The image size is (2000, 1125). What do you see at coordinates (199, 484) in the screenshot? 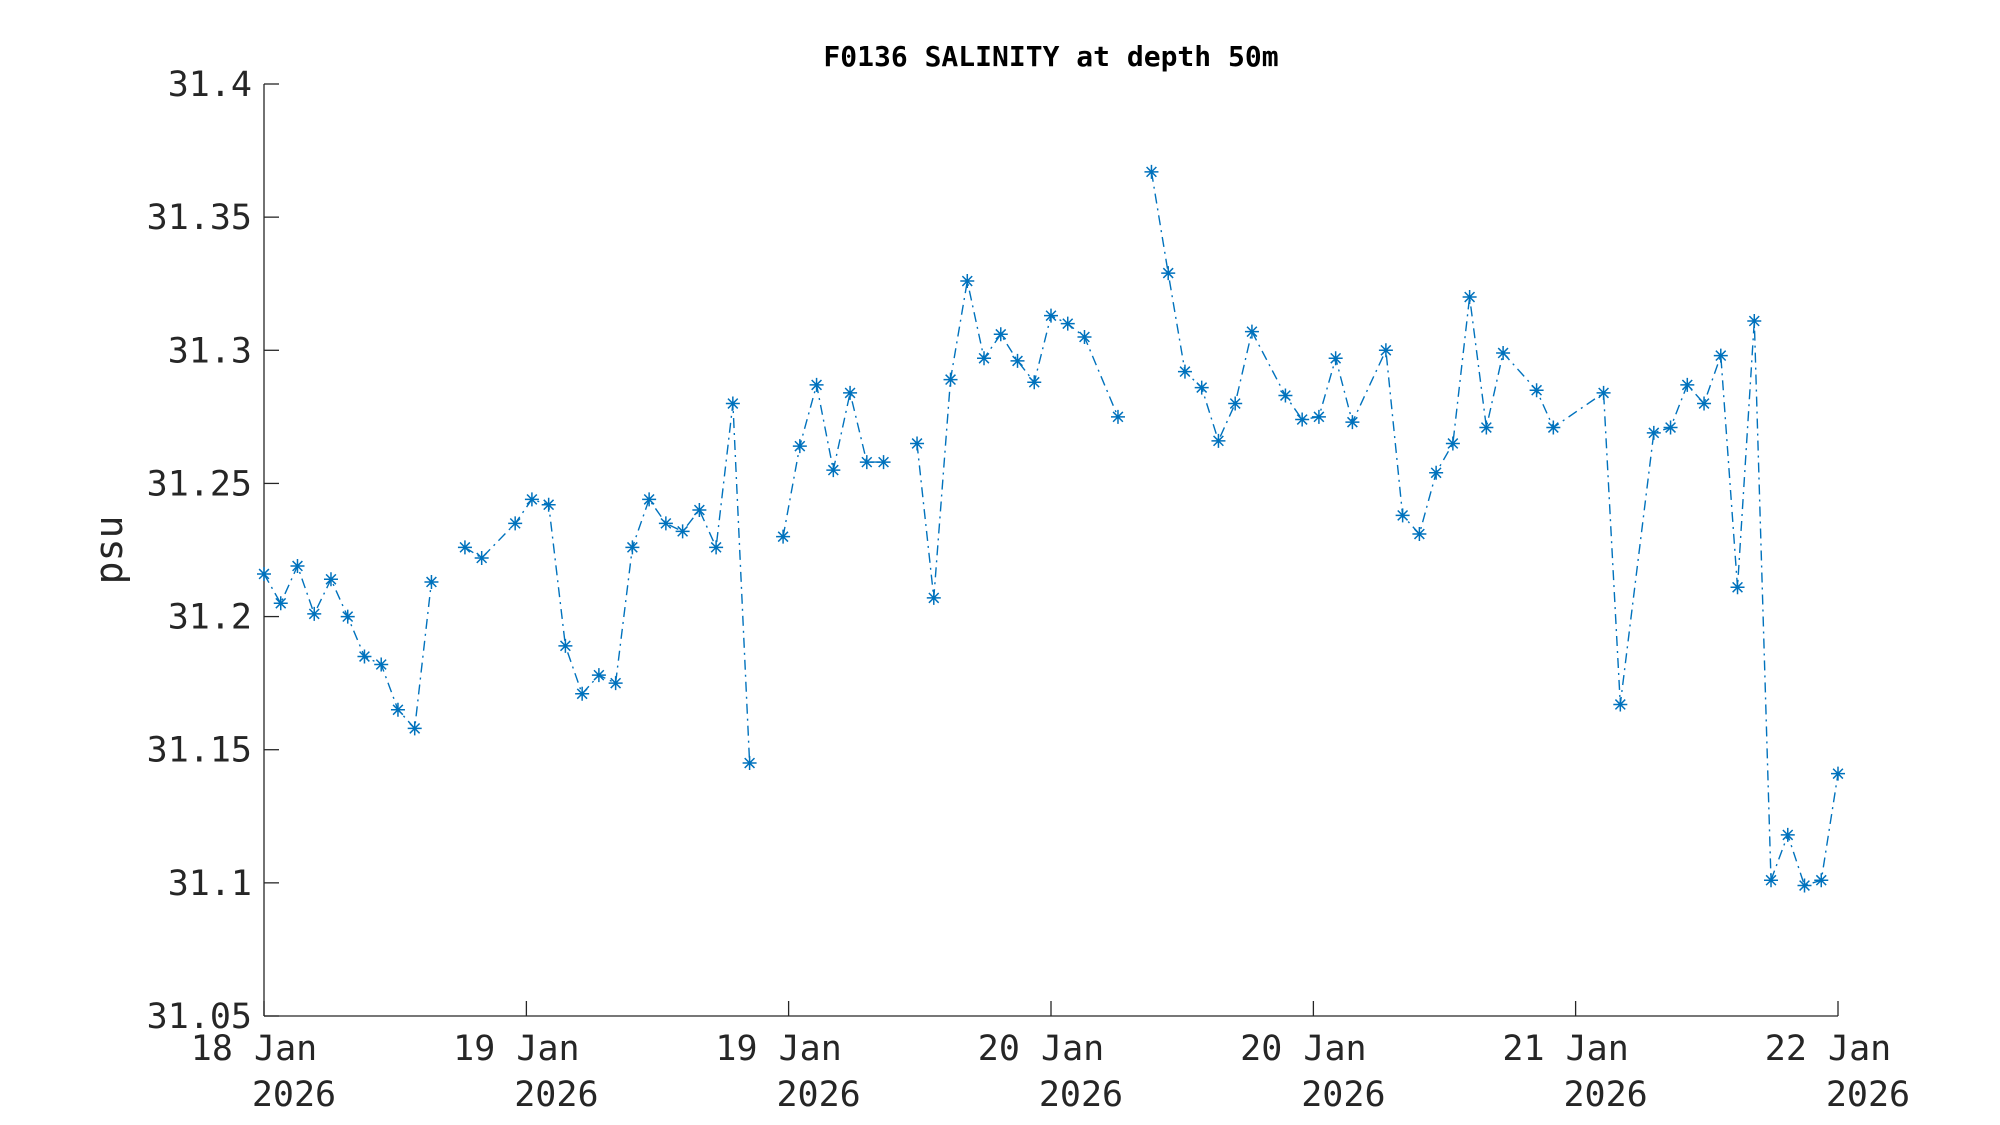
I see `y-tick-label: 31.25` at bounding box center [199, 484].